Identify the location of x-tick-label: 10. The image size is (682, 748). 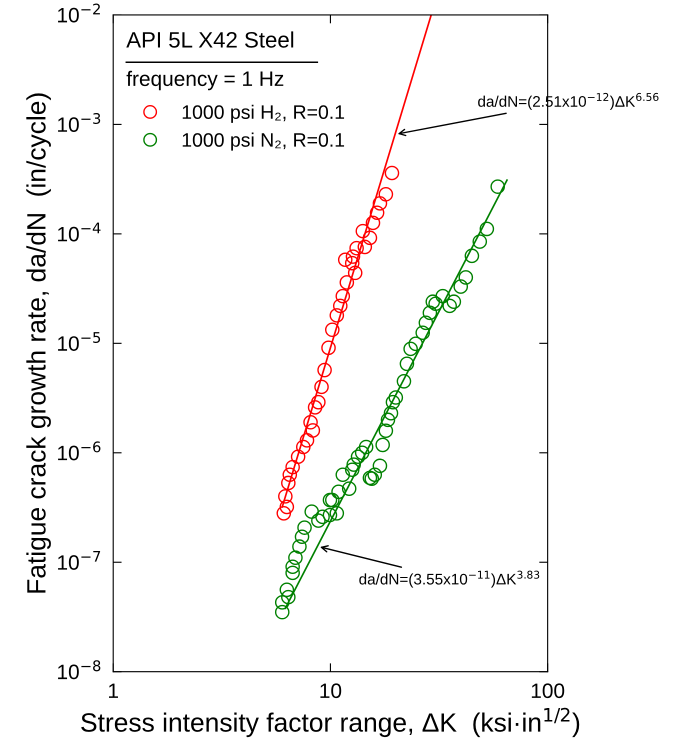
(331, 690).